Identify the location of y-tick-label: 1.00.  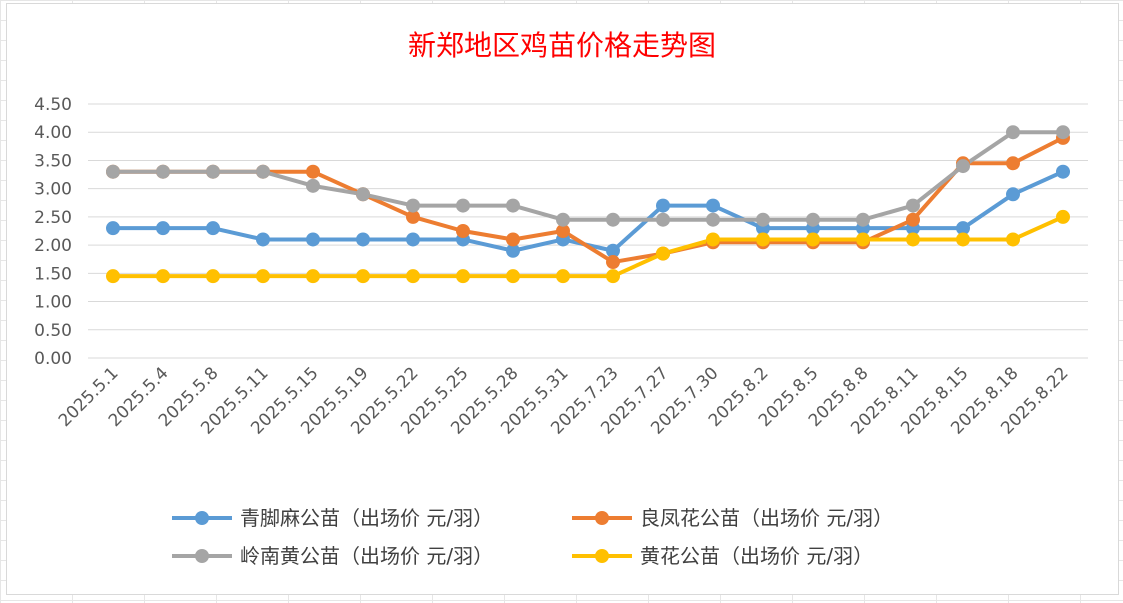
(53, 303).